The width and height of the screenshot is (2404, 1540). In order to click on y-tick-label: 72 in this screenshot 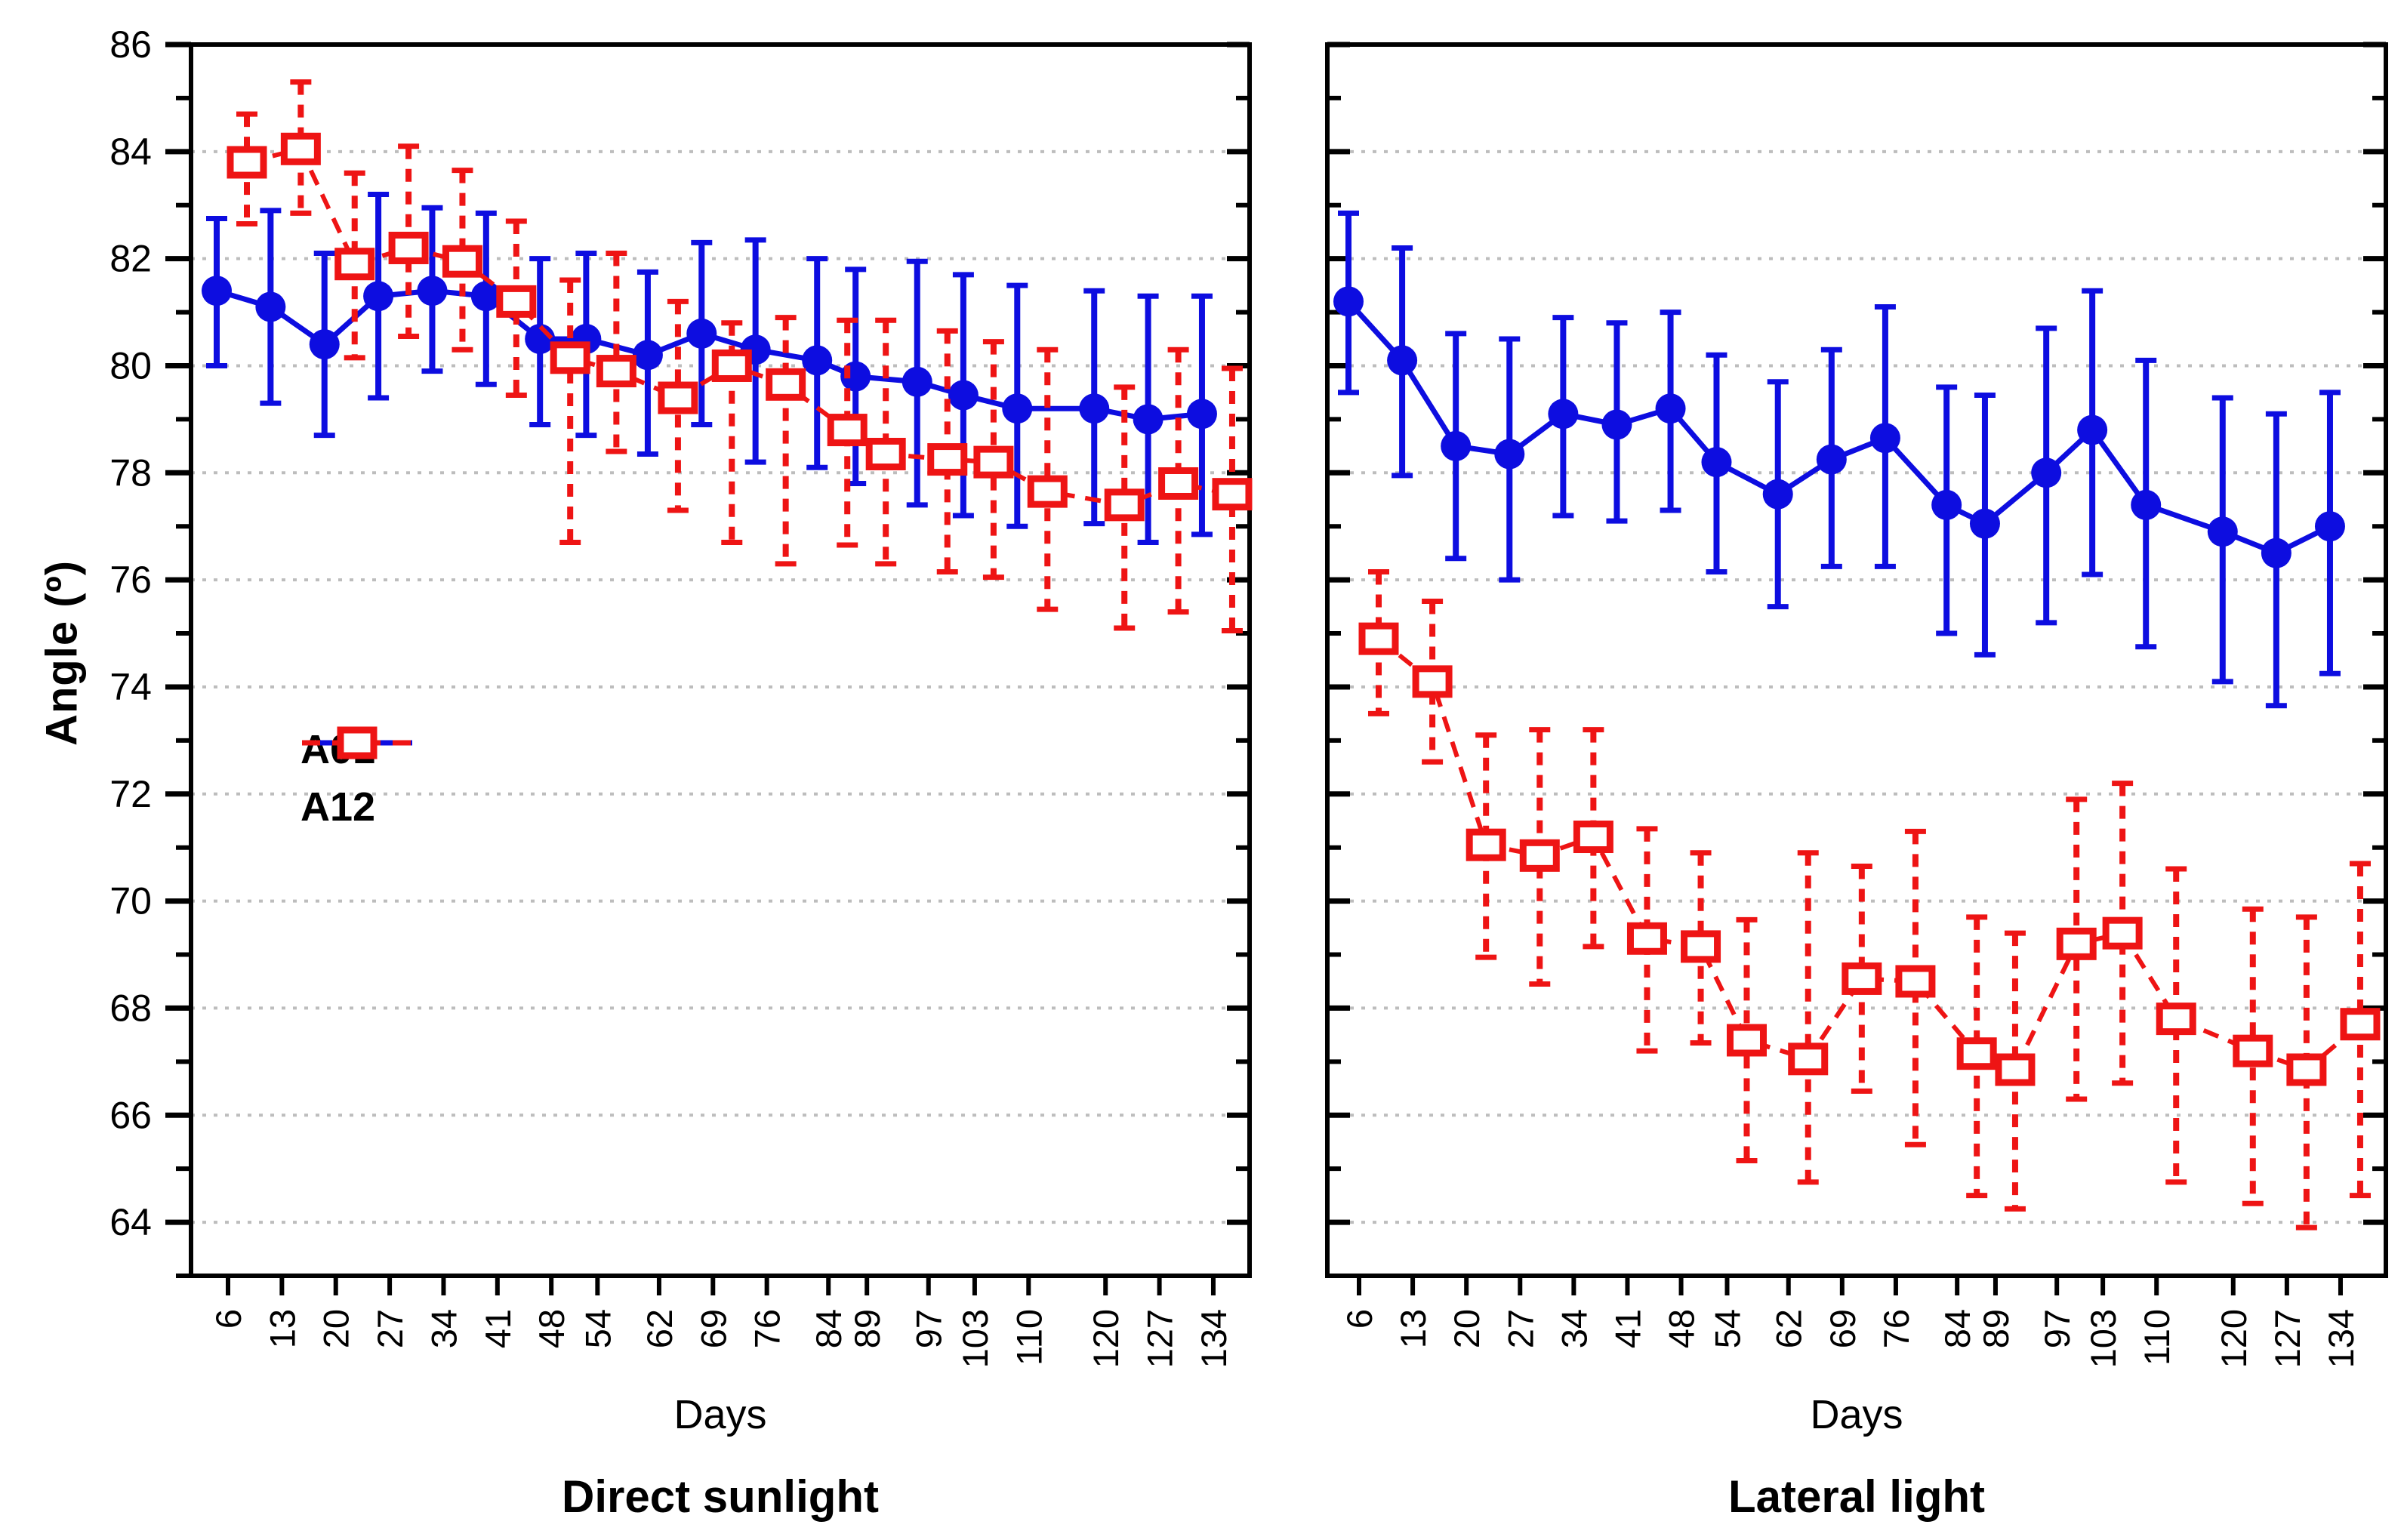, I will do `click(130, 794)`.